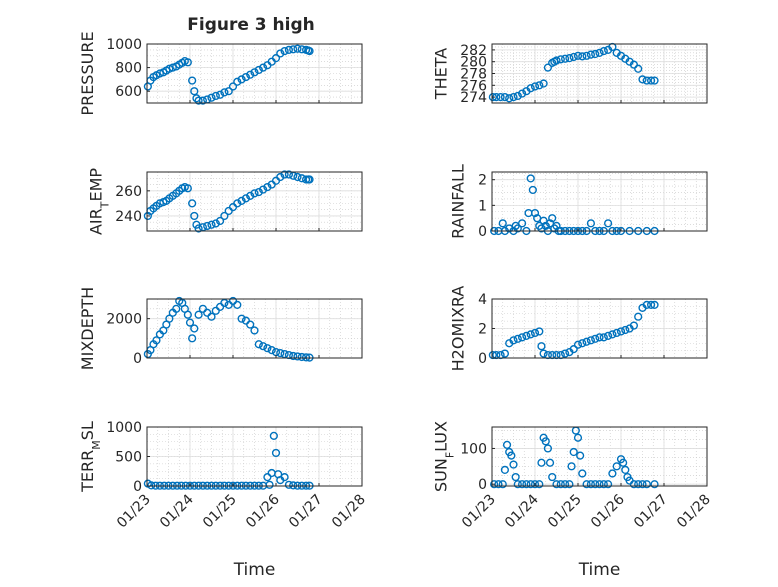 This screenshot has width=778, height=587. I want to click on y-tick-label: 1, so click(482, 206).